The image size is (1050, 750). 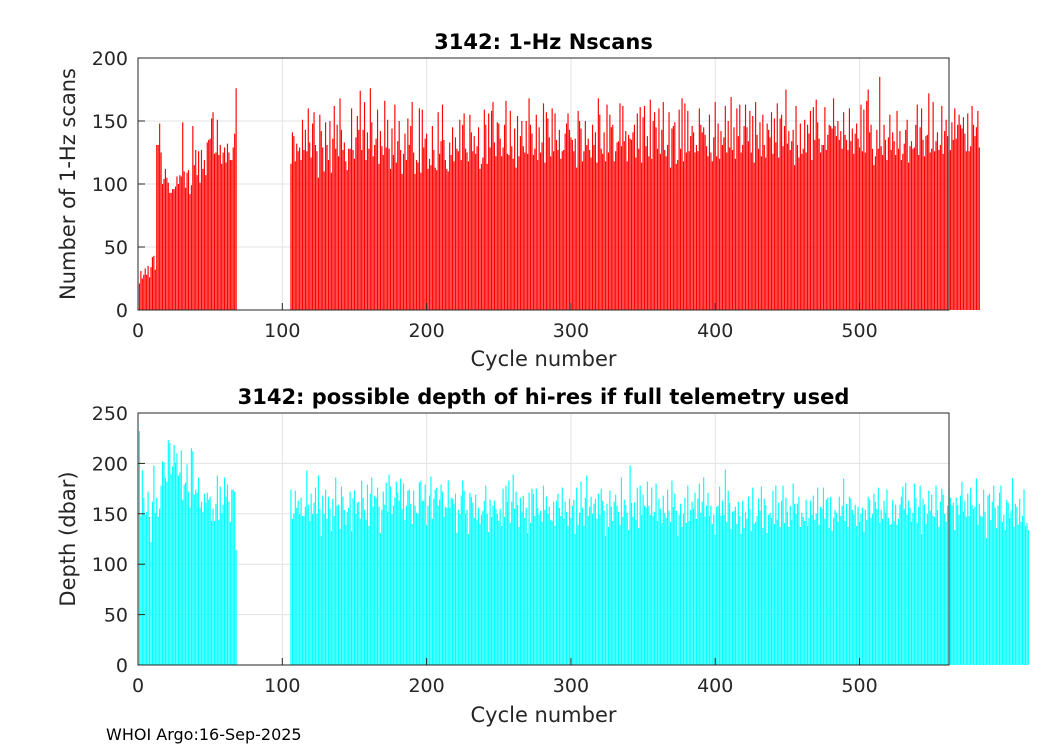 What do you see at coordinates (110, 515) in the screenshot?
I see `y-tick-label: 150` at bounding box center [110, 515].